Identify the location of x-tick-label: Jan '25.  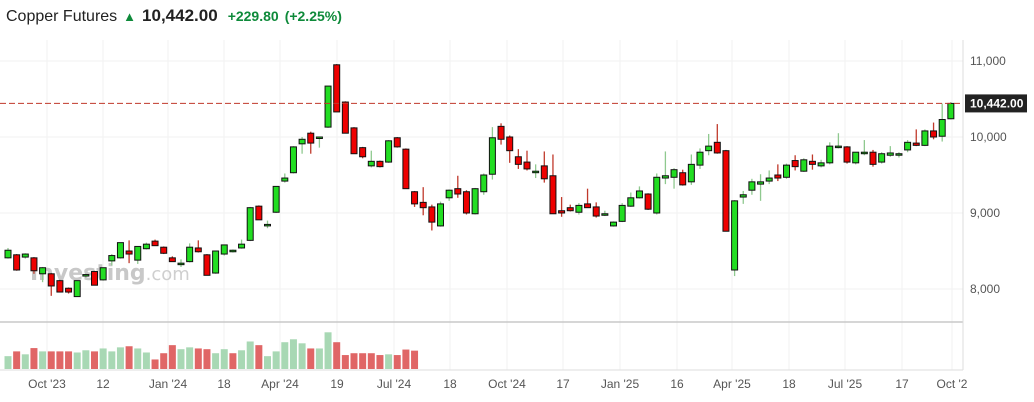
(620, 384).